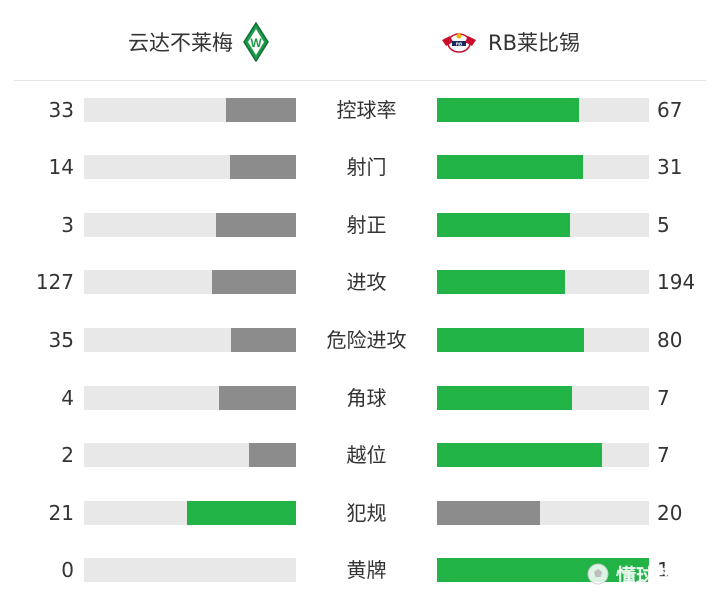  I want to click on away-stat-value: 5, so click(663, 225).